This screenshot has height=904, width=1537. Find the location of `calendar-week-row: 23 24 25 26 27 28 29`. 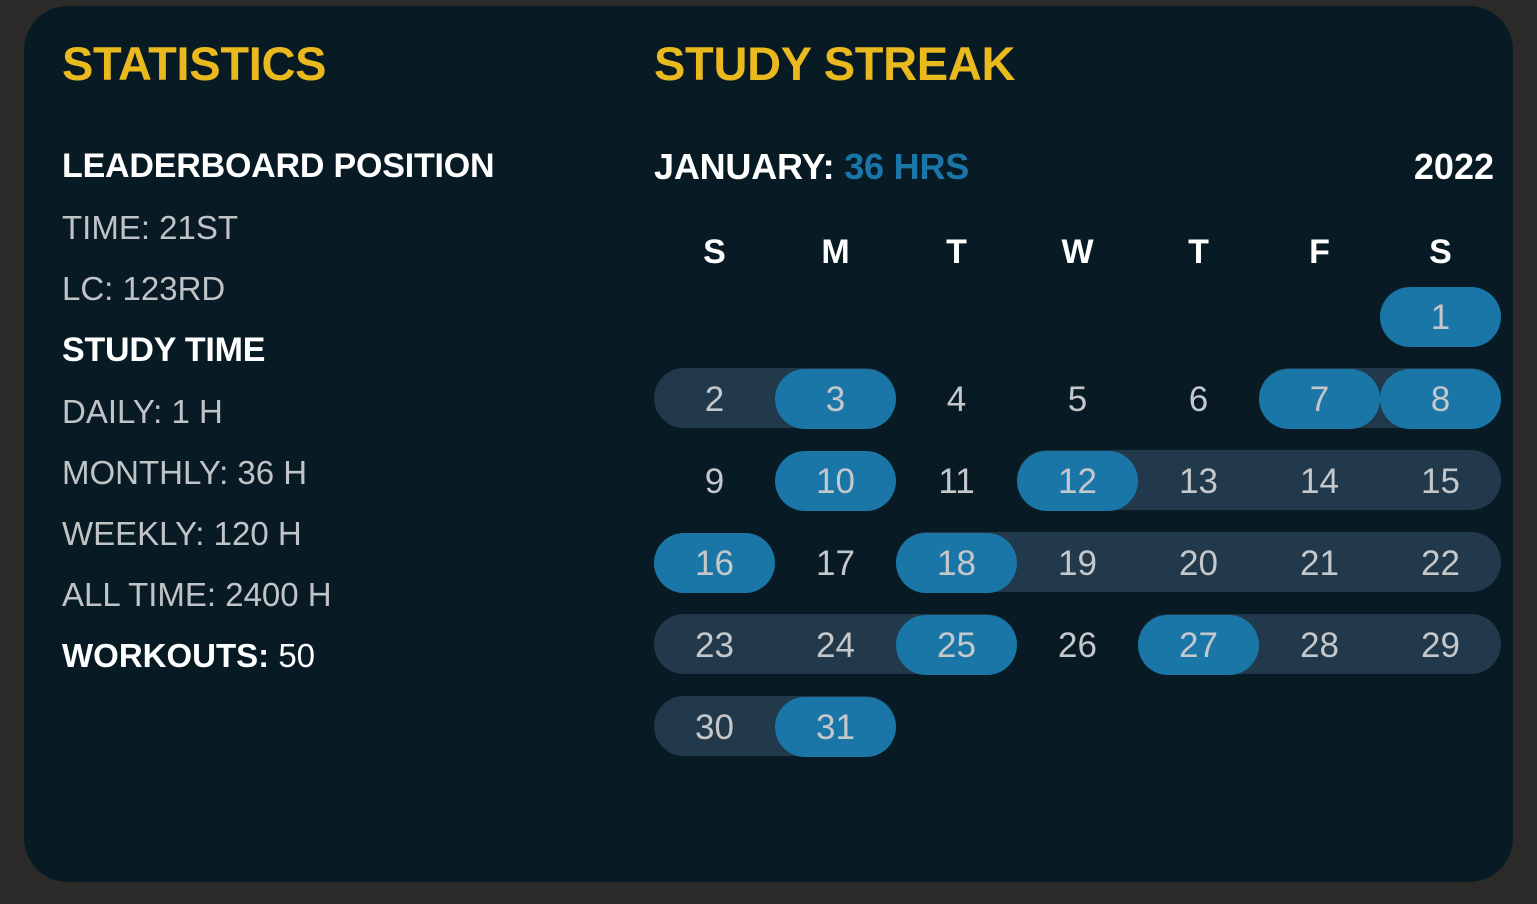

calendar-week-row: 23 24 25 26 27 28 29 is located at coordinates (1077, 645).